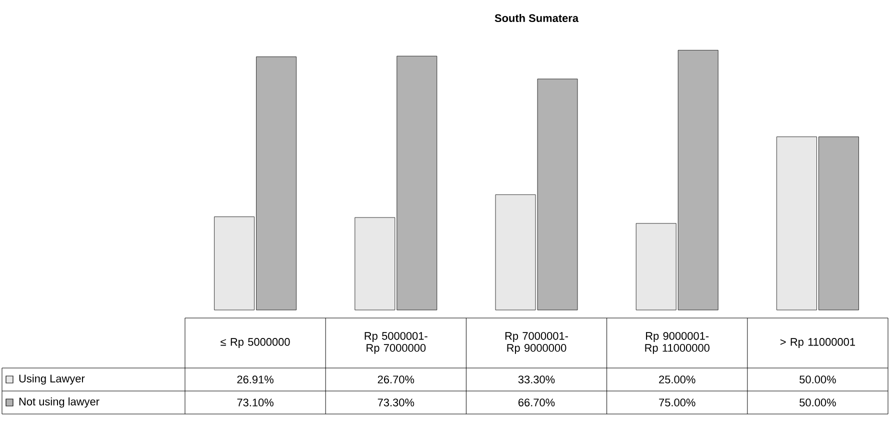  What do you see at coordinates (59, 402) in the screenshot?
I see `legend-label: Not using lawyer` at bounding box center [59, 402].